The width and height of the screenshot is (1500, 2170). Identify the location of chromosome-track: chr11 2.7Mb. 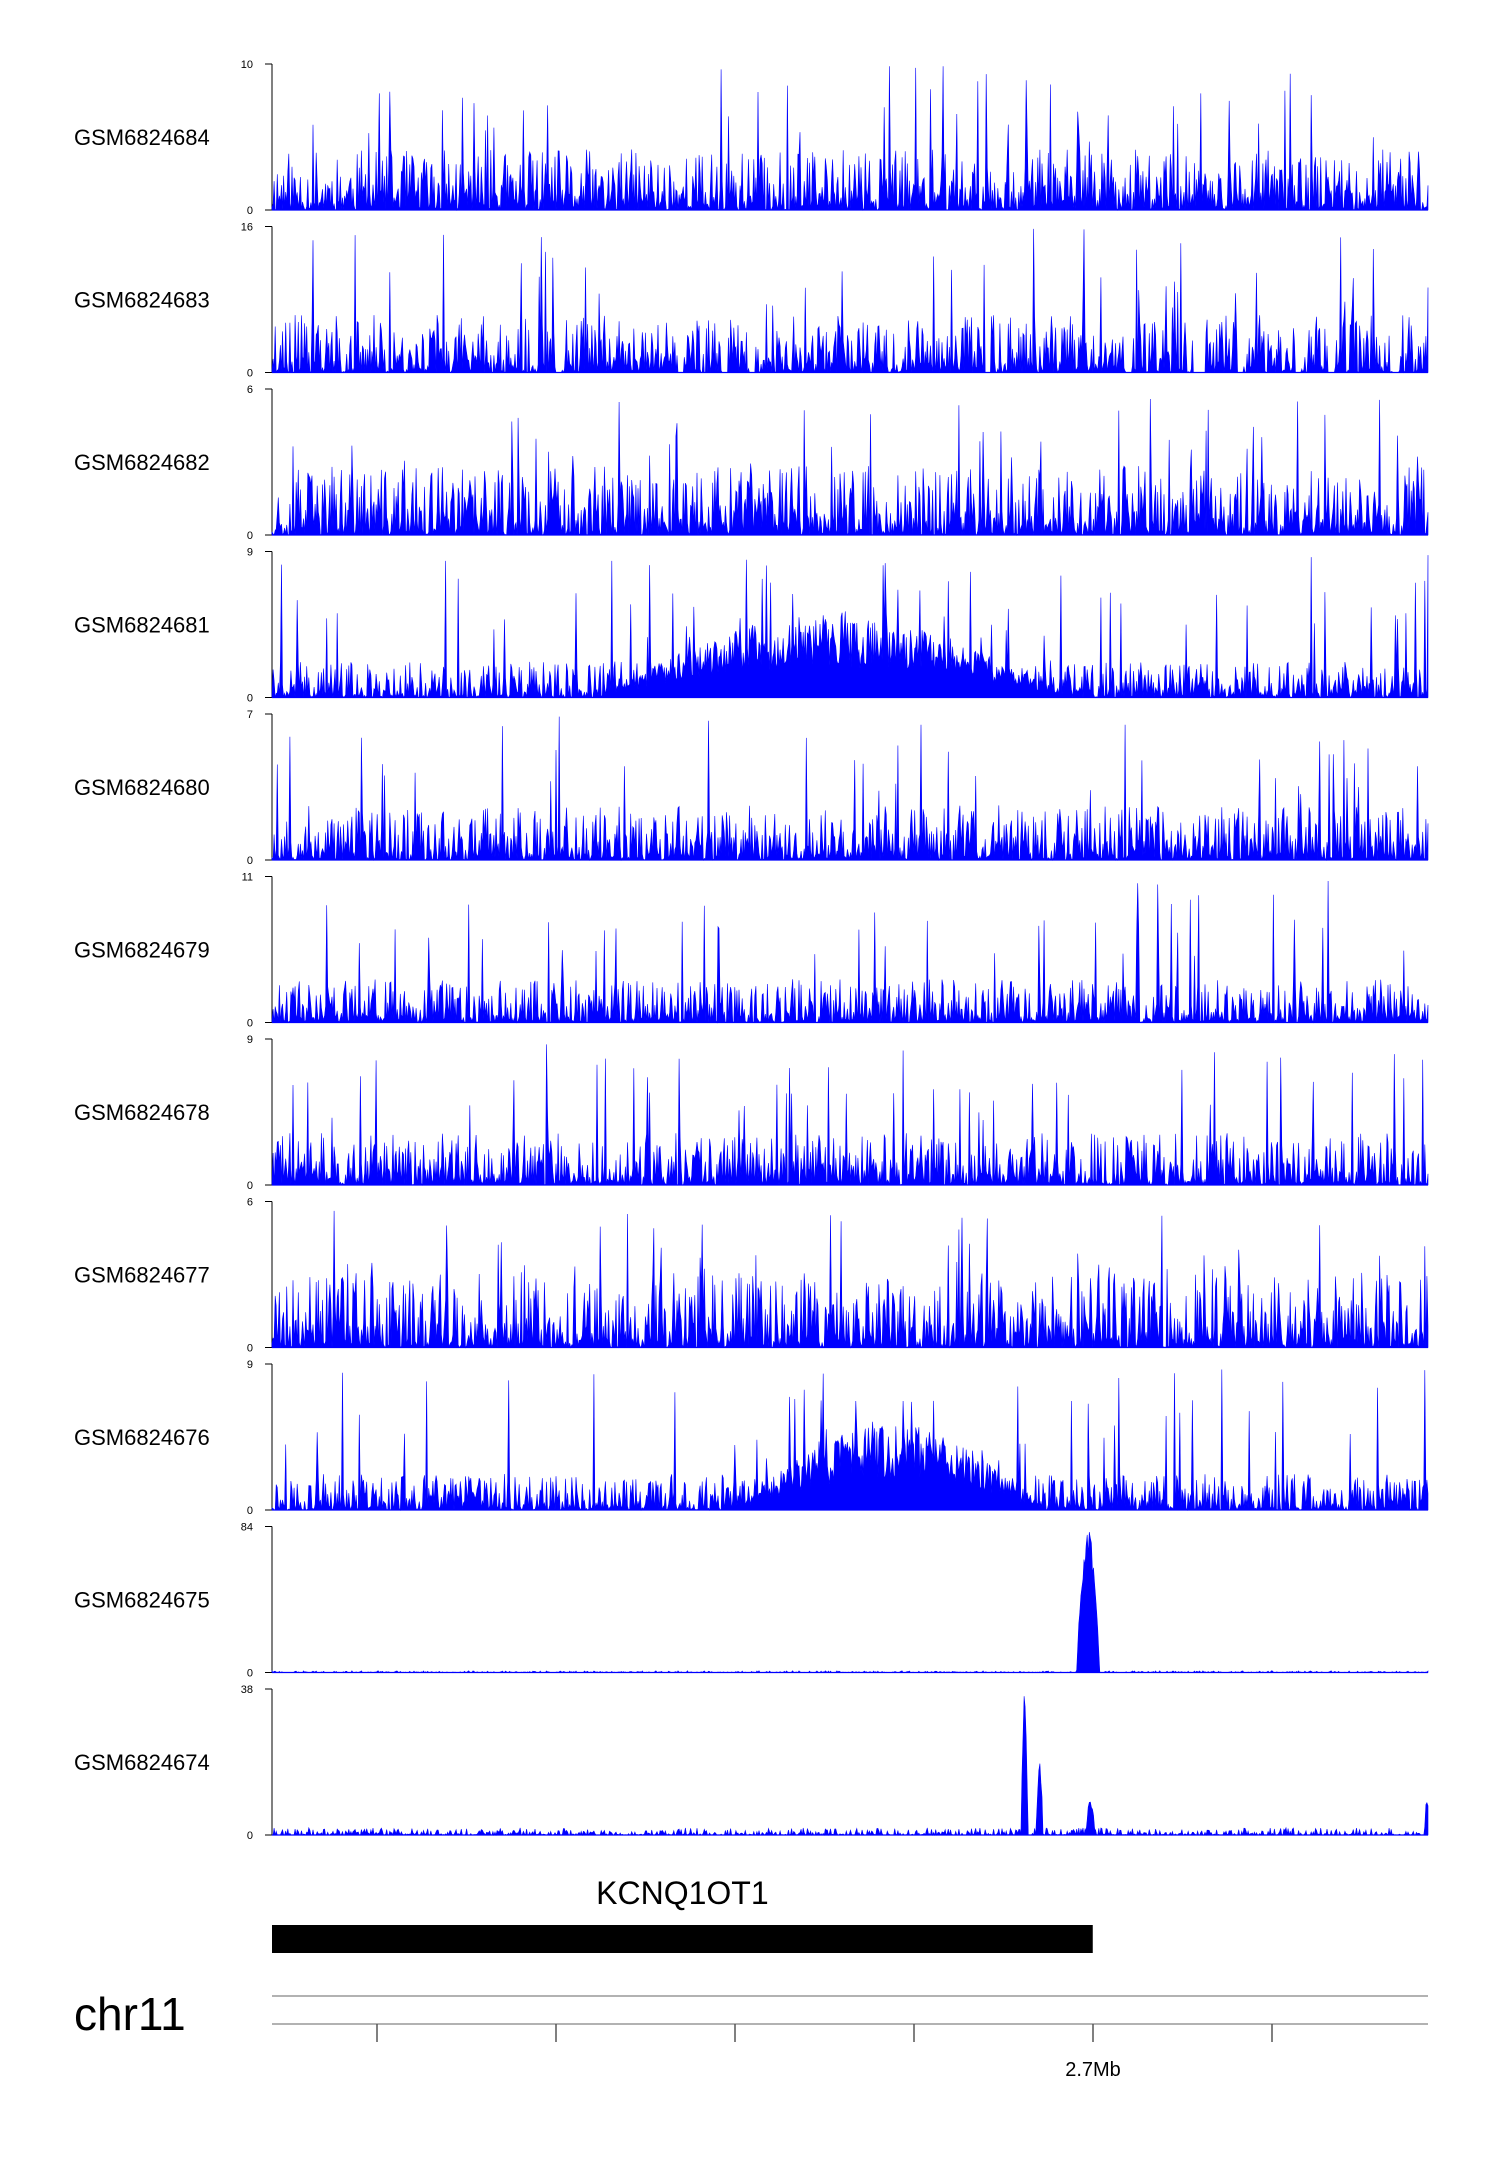
(751, 2034).